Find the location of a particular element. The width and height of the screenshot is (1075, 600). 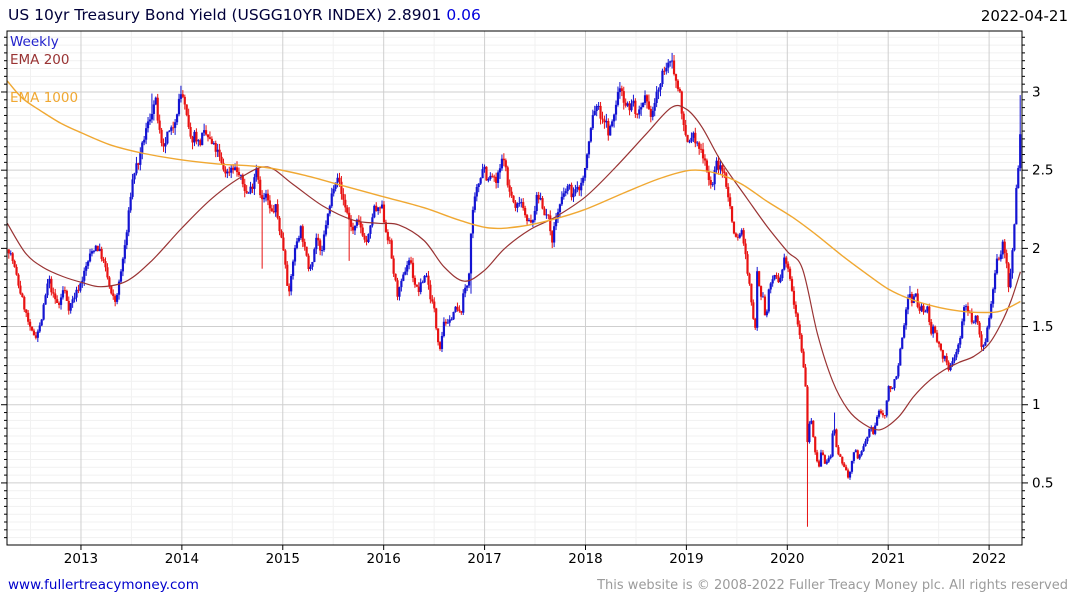

last-price: 2.8901 is located at coordinates (414, 15).